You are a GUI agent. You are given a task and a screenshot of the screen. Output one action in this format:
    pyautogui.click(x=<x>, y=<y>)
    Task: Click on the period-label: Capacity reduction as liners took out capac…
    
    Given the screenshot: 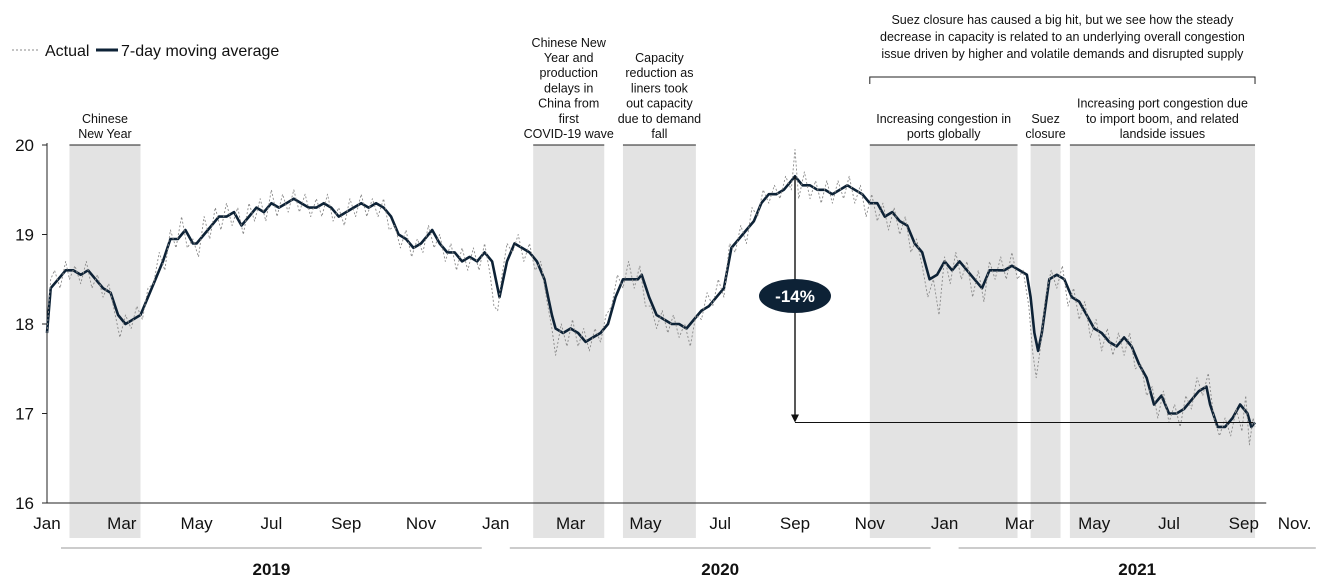 What is the action you would take?
    pyautogui.click(x=659, y=96)
    